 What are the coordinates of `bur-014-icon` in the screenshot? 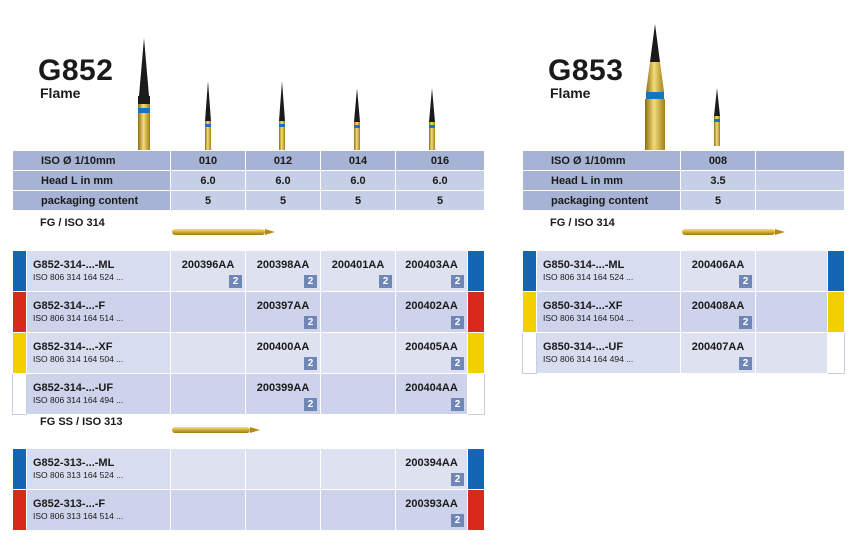 It's located at (357, 120).